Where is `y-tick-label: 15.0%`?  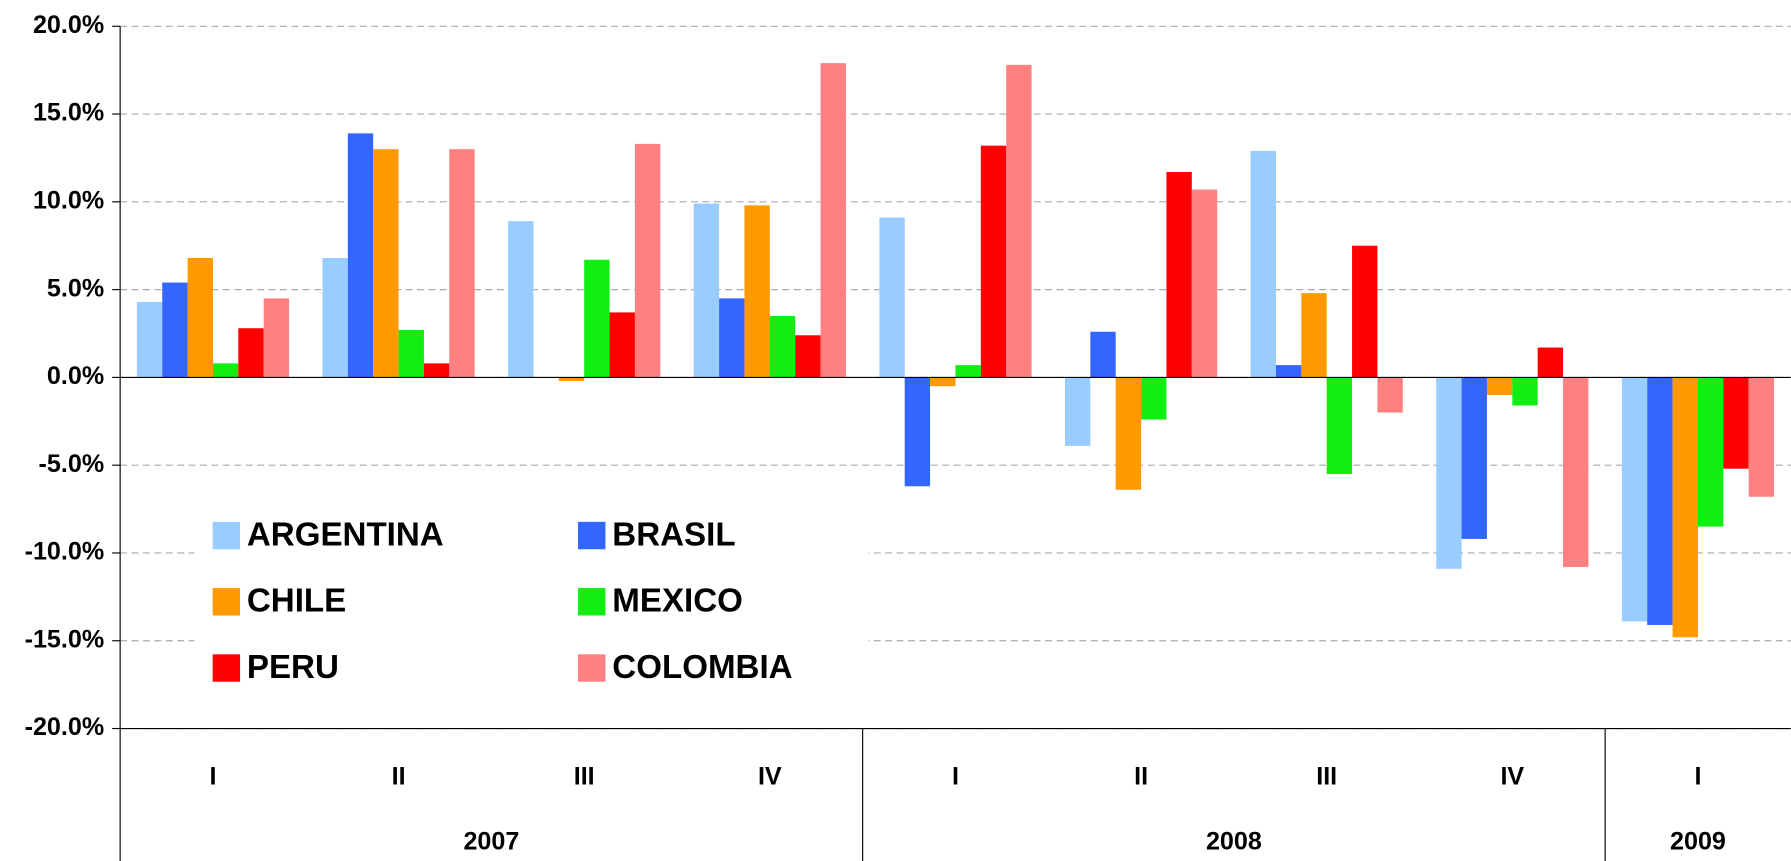 y-tick-label: 15.0% is located at coordinates (68, 113).